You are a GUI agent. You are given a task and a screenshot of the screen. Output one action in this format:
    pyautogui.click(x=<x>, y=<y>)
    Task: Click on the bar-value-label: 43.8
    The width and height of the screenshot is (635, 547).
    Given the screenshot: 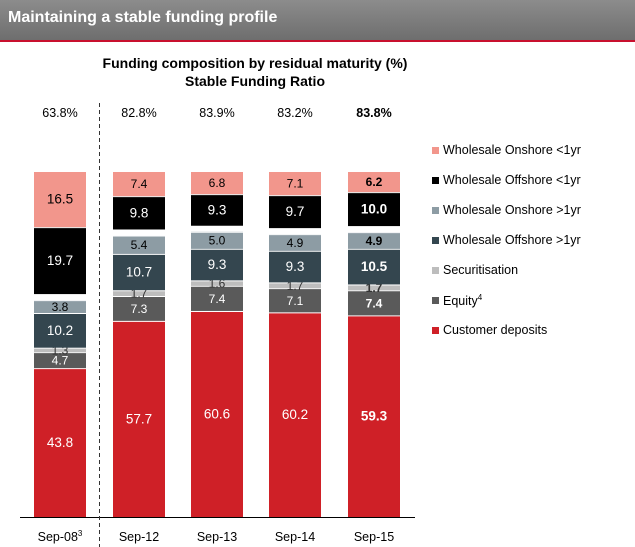 What is the action you would take?
    pyautogui.click(x=60, y=442)
    